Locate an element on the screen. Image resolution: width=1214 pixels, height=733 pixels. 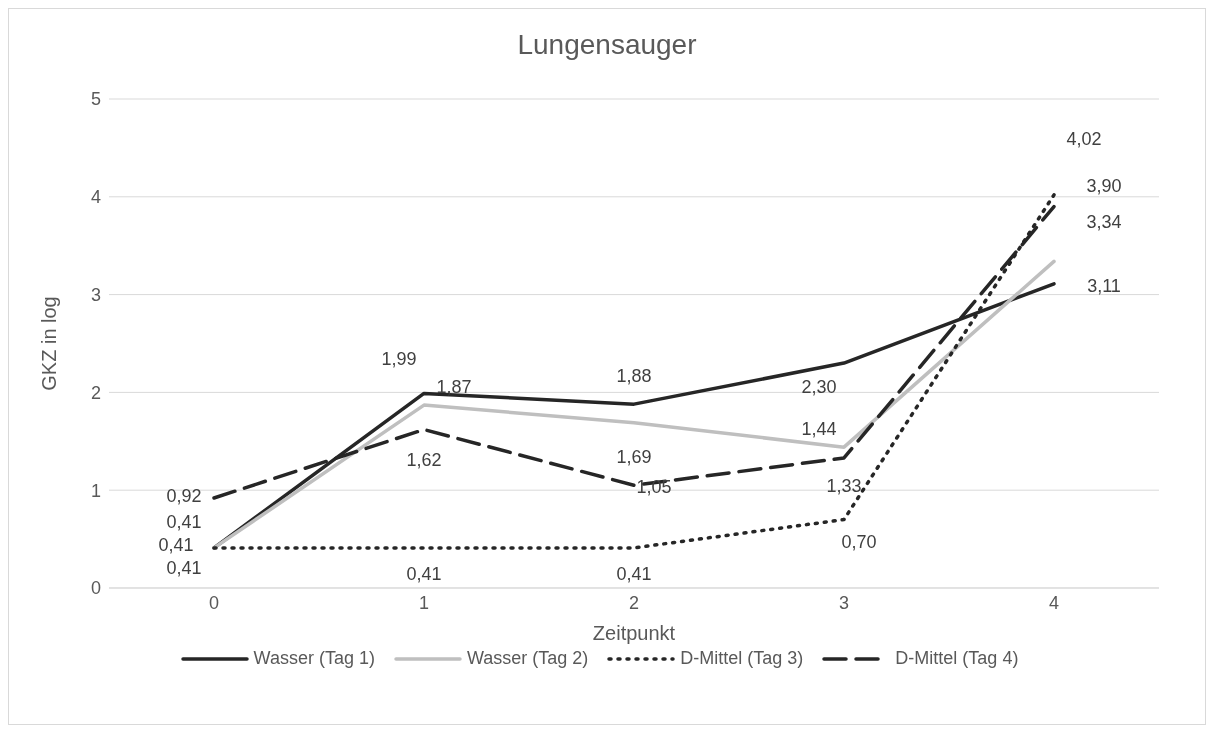
chart-title: Lungensauger is located at coordinates (607, 45).